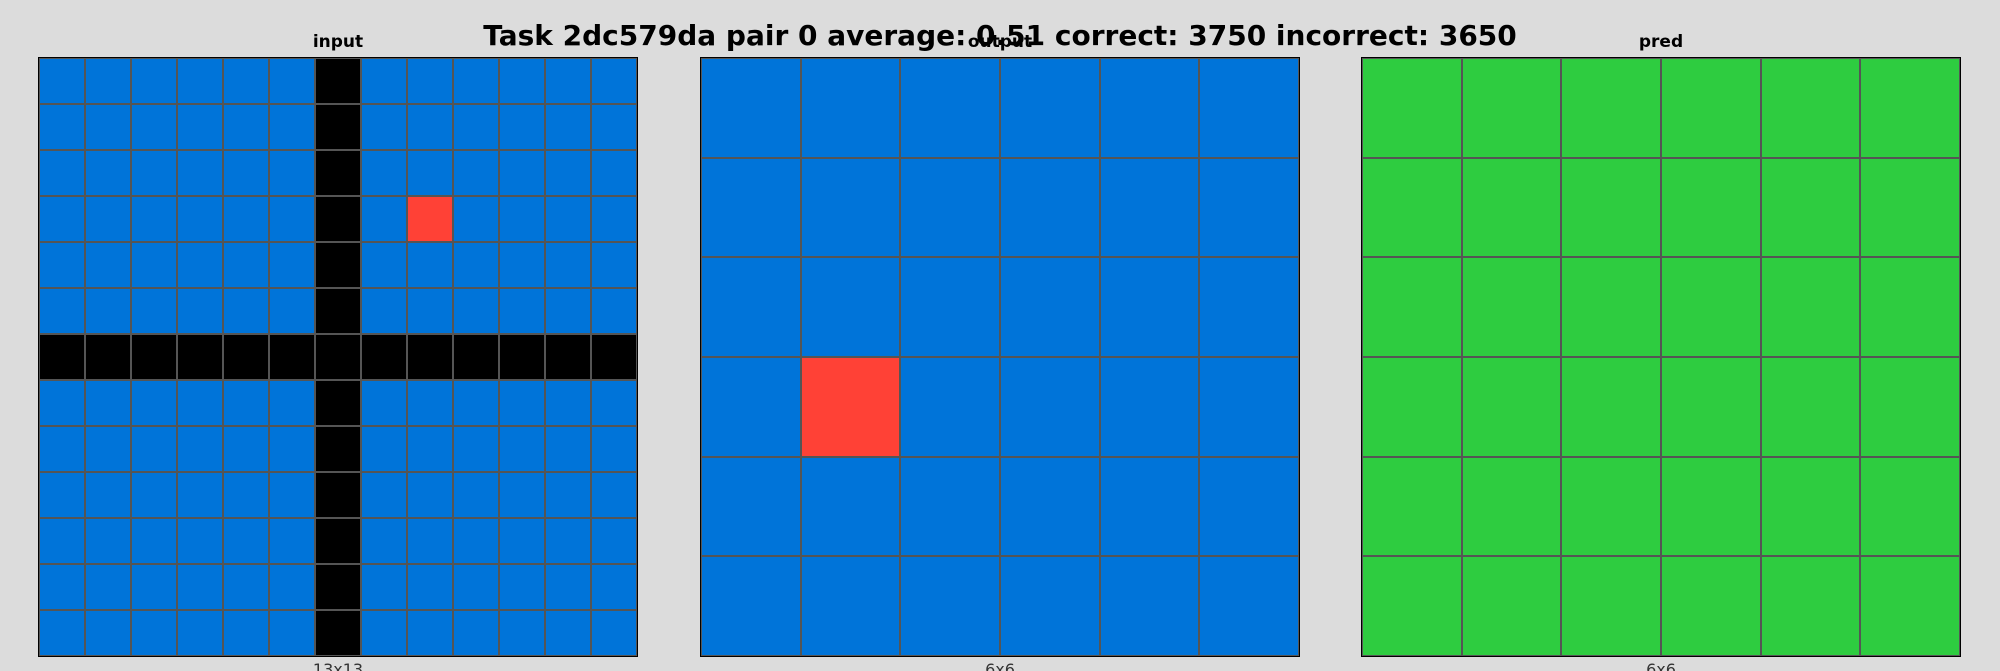 Image resolution: width=2000 pixels, height=671 pixels. What do you see at coordinates (1661, 42) in the screenshot?
I see `pred-panel-title: pred` at bounding box center [1661, 42].